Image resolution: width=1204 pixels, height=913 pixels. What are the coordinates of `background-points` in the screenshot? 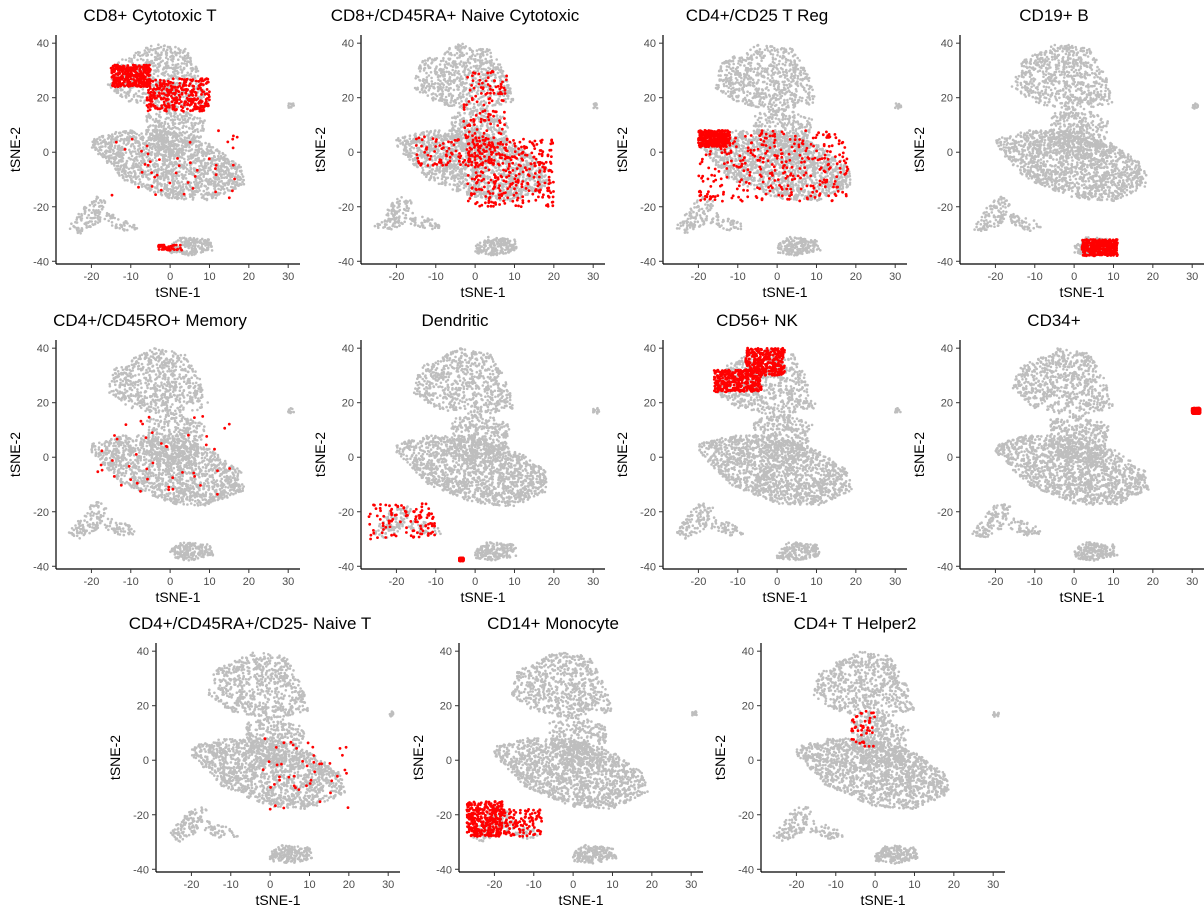 It's located at (486, 150).